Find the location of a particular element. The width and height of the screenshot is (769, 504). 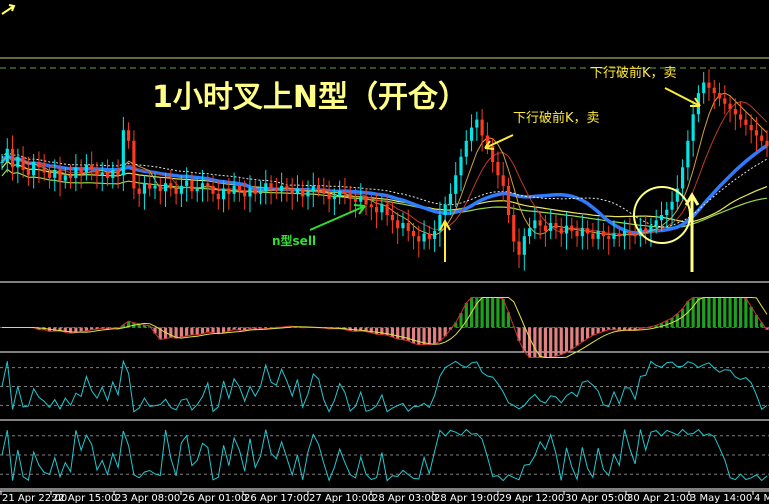

macd-line is located at coordinates (385, 327).